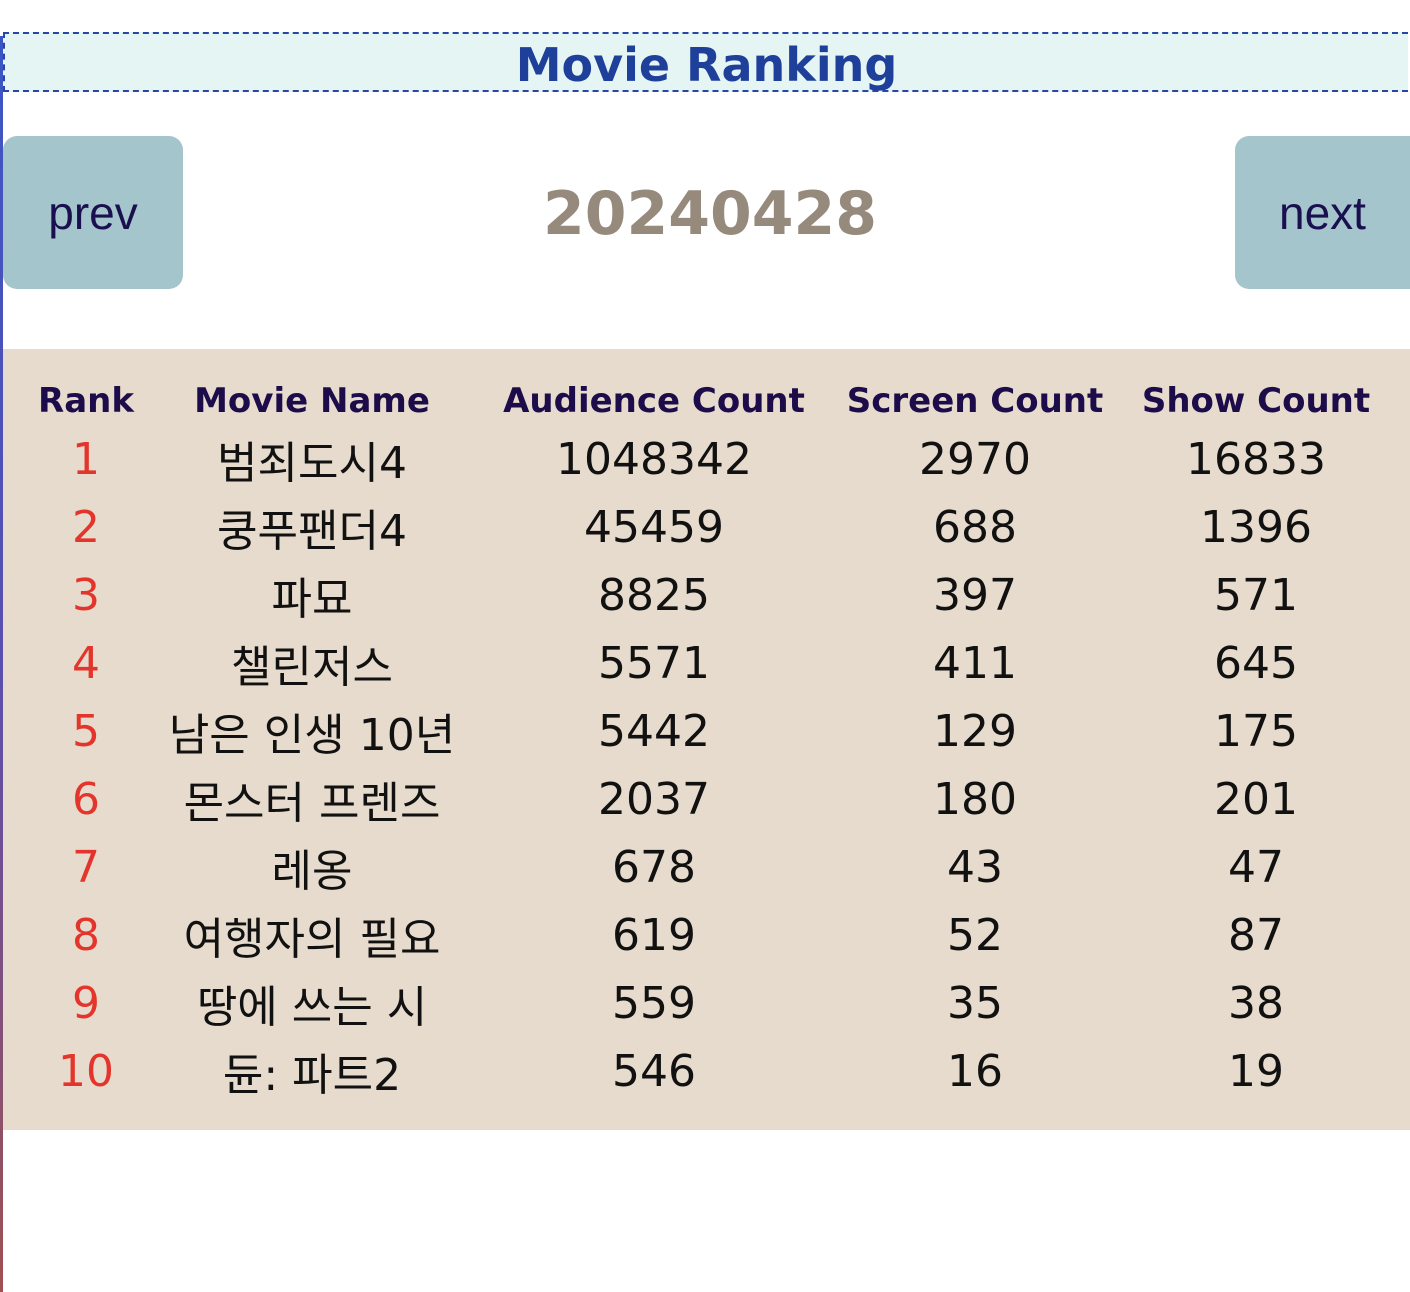 The height and width of the screenshot is (1292, 1410). Describe the element at coordinates (86, 527) in the screenshot. I see `rank-cell: 2` at that location.